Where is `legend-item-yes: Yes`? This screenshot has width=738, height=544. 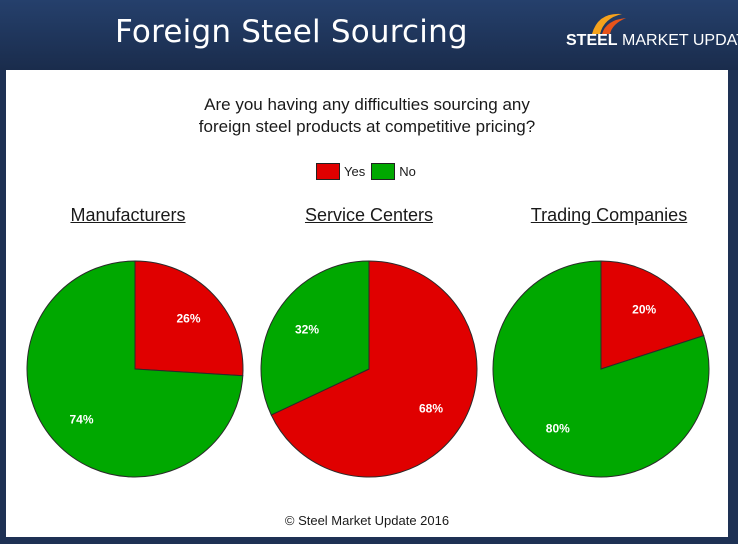
legend-item-yes: Yes is located at coordinates (341, 171).